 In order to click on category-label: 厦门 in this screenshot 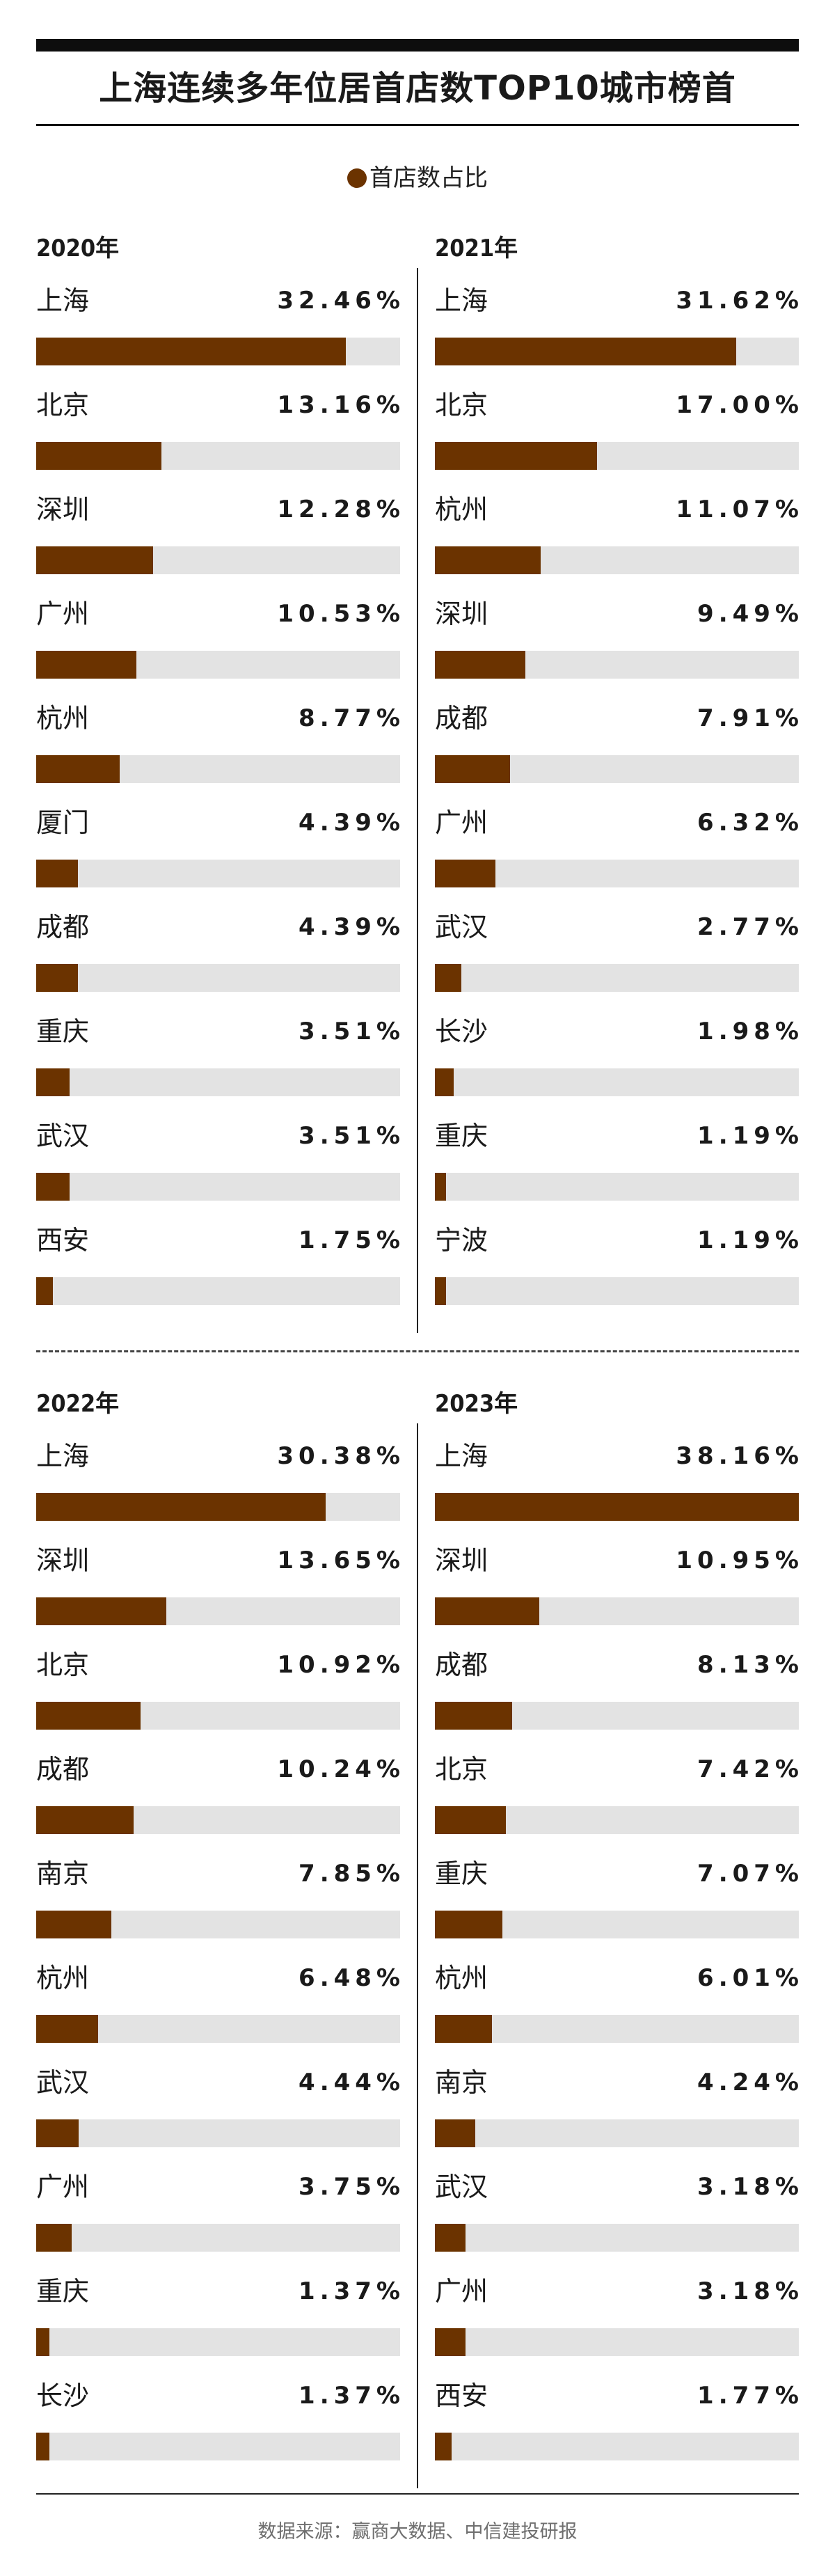, I will do `click(63, 822)`.